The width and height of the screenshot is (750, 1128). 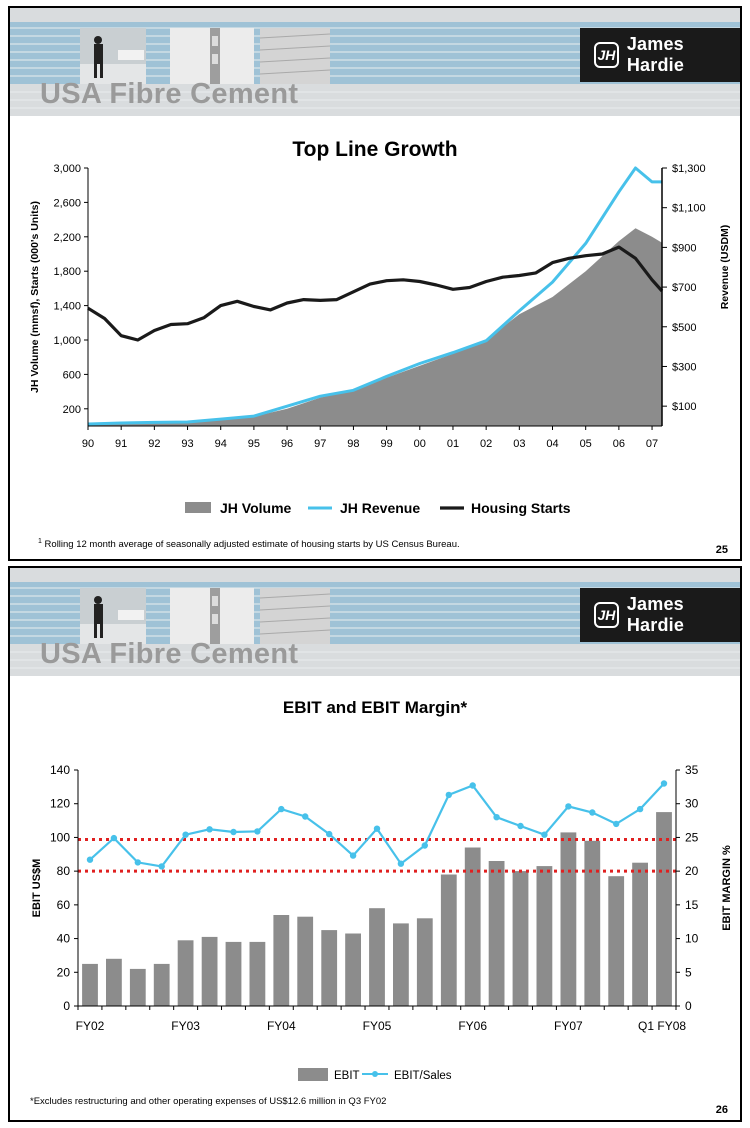 I want to click on y-tick-label: 40, so click(x=64, y=939).